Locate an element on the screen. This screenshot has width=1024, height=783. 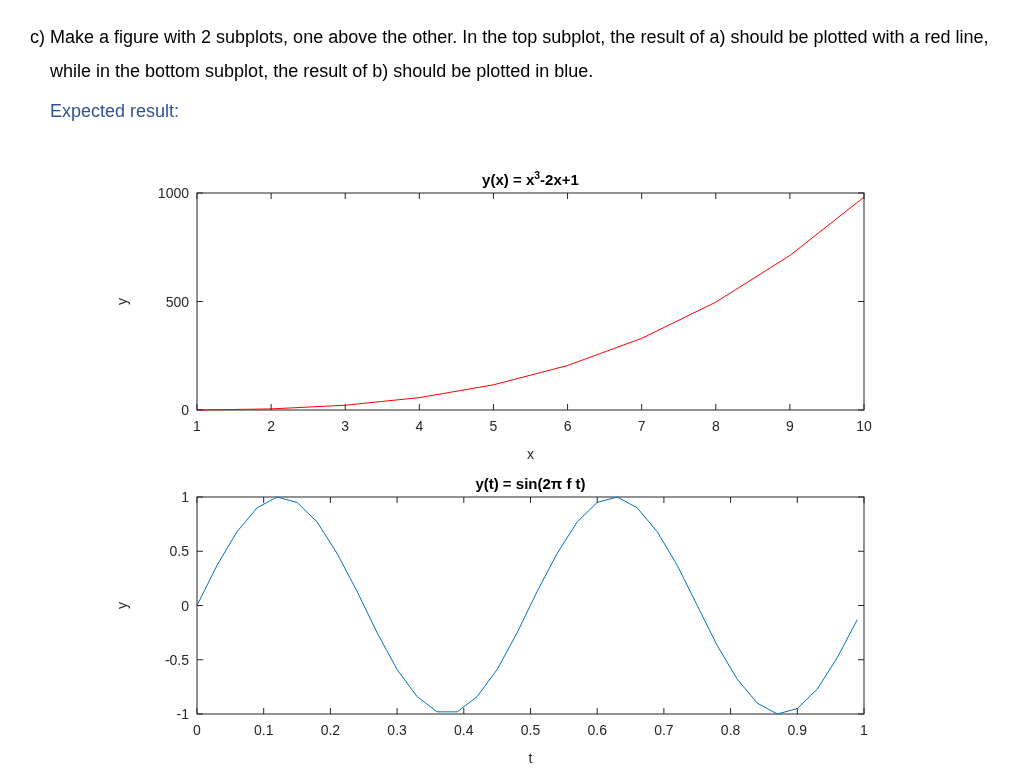
x-tick-label: 7 is located at coordinates (641, 426).